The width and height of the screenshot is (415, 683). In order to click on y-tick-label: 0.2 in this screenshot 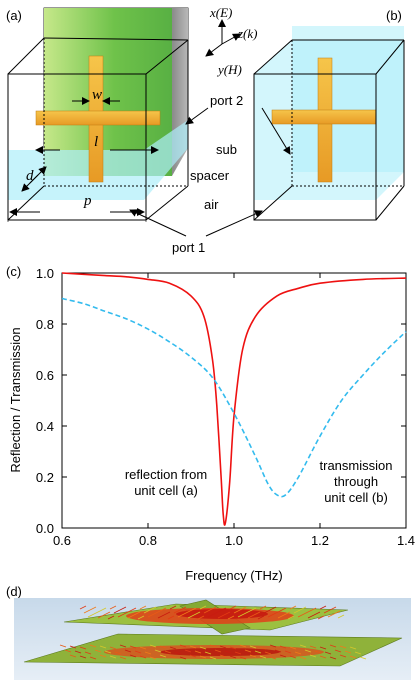, I will do `click(45, 477)`.